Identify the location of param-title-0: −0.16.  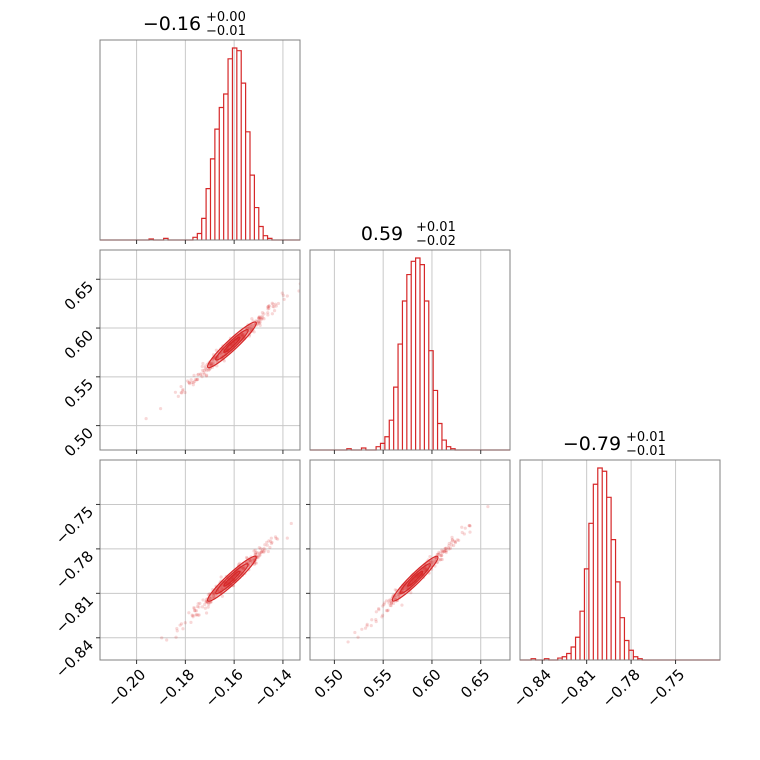
(172, 24).